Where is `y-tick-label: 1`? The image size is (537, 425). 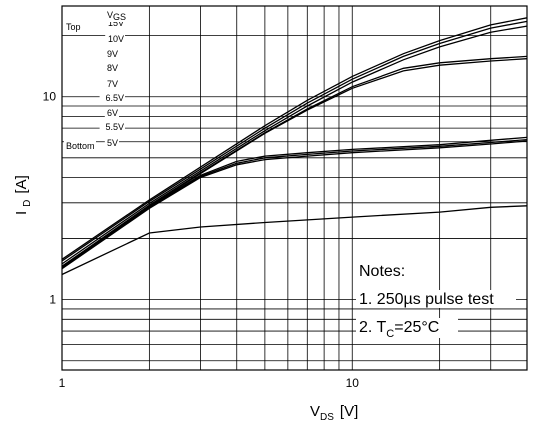 y-tick-label: 1 is located at coordinates (52, 300).